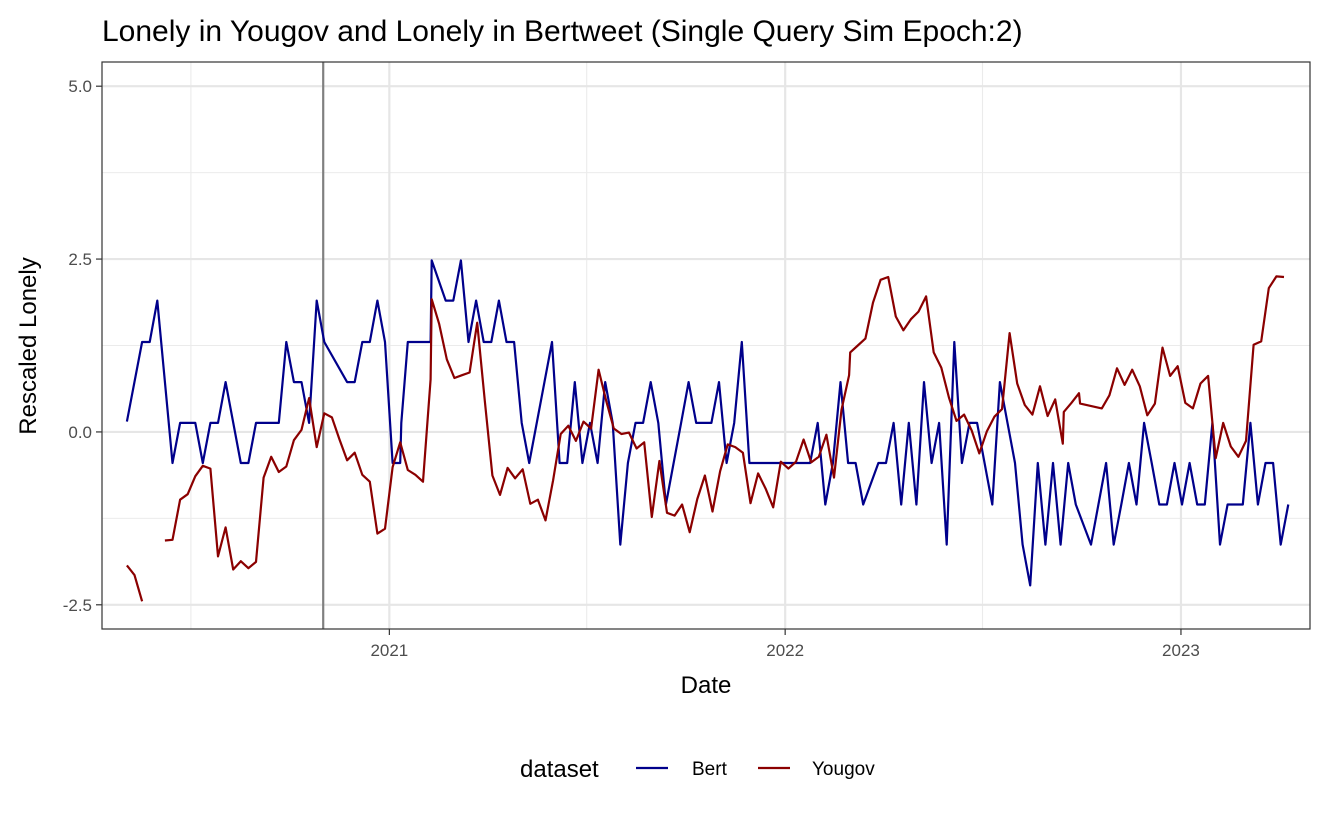 The height and width of the screenshot is (819, 1326). What do you see at coordinates (80, 432) in the screenshot?
I see `y-tick-label: 0.0` at bounding box center [80, 432].